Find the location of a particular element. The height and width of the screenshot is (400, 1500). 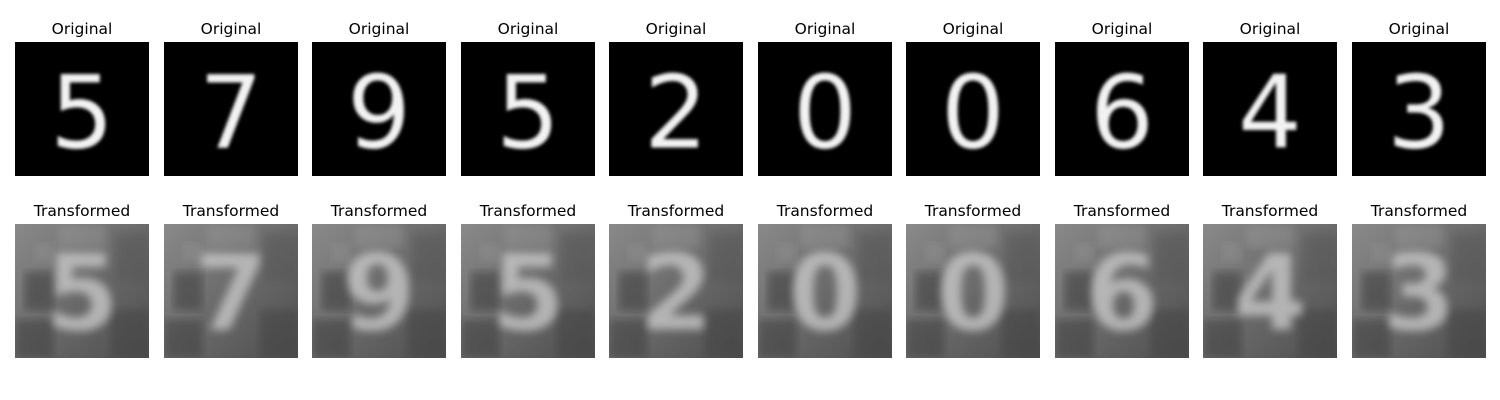

transformed-digit-image: 0 is located at coordinates (825, 291).